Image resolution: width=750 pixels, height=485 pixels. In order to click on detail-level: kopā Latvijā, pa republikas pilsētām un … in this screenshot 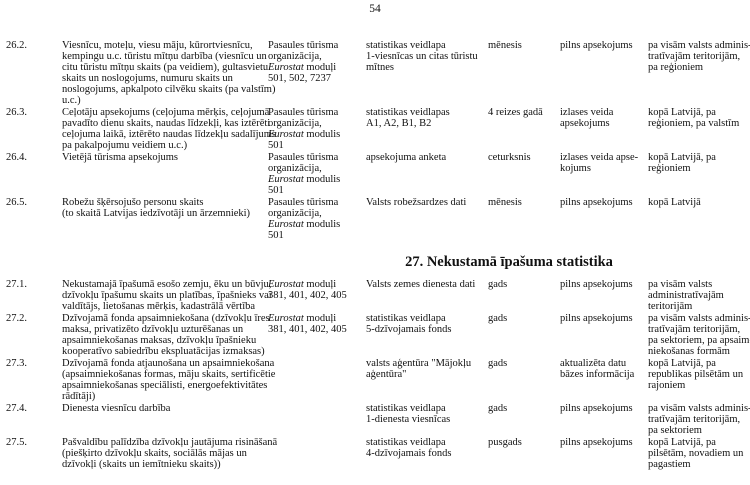, I will do `click(696, 374)`.